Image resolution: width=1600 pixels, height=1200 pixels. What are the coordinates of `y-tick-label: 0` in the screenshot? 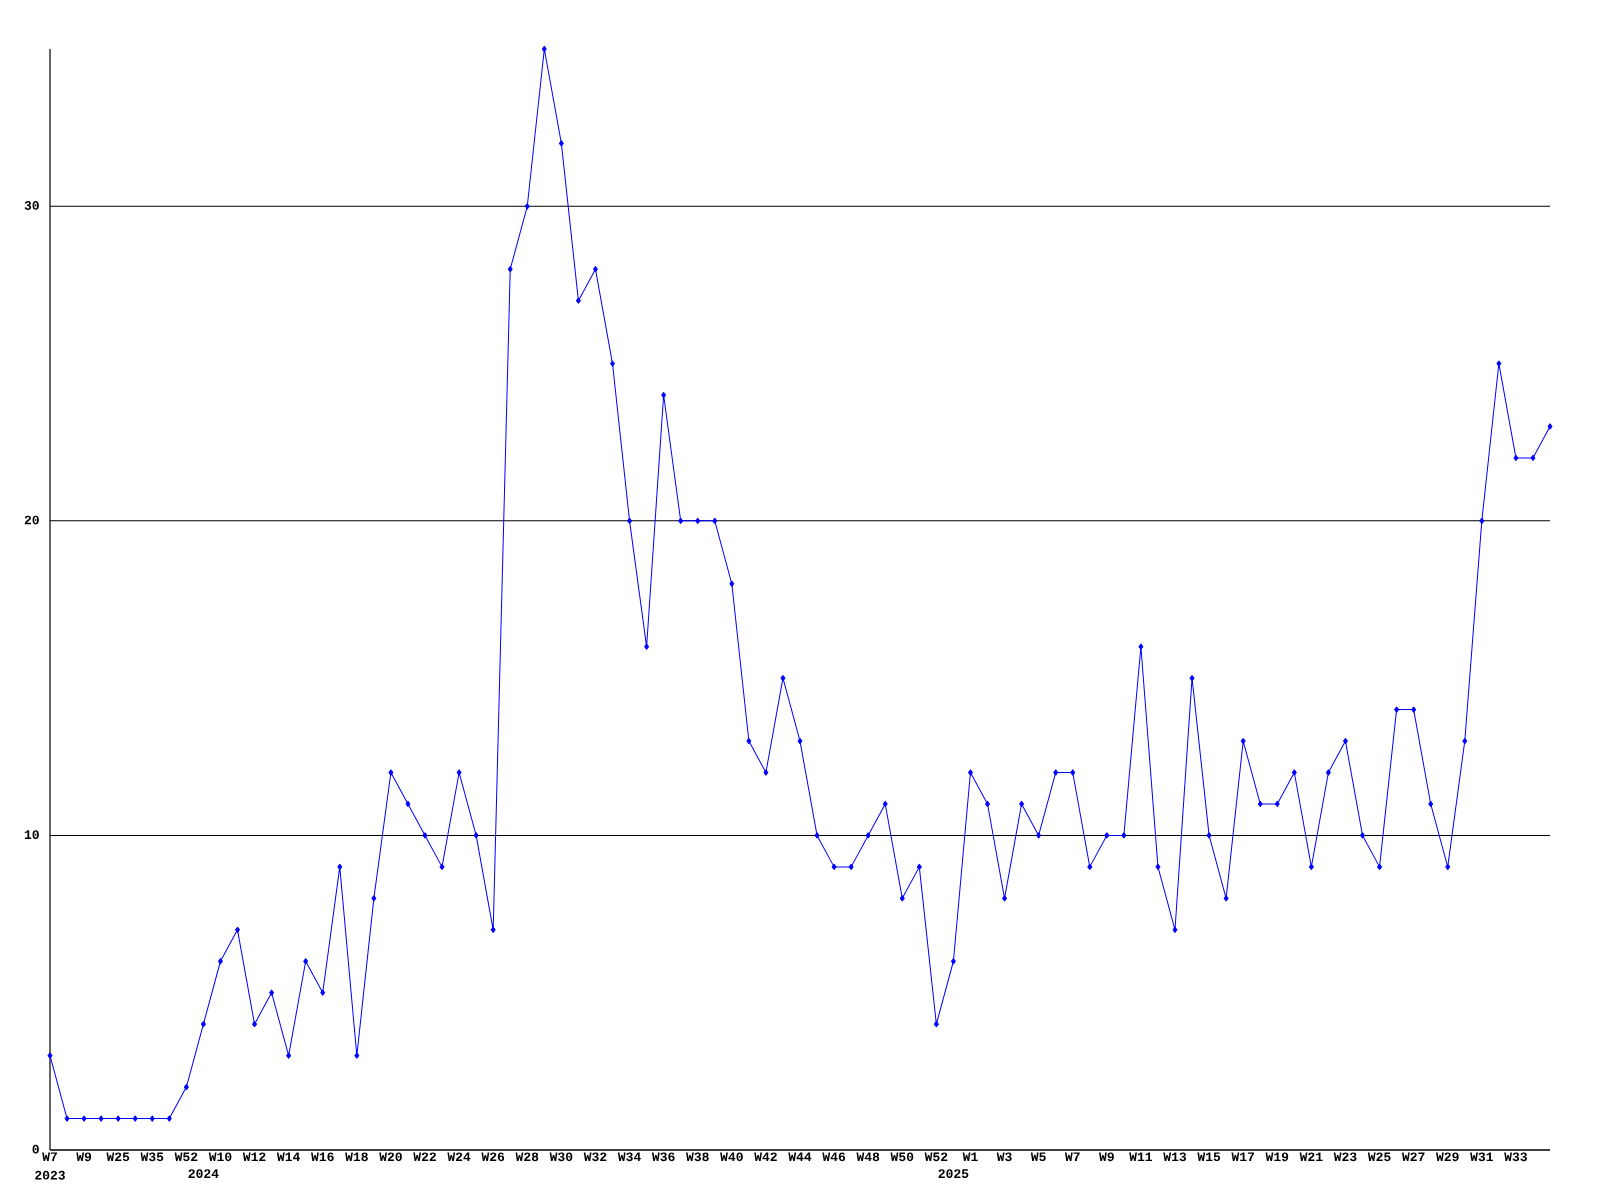 It's located at (35, 1149).